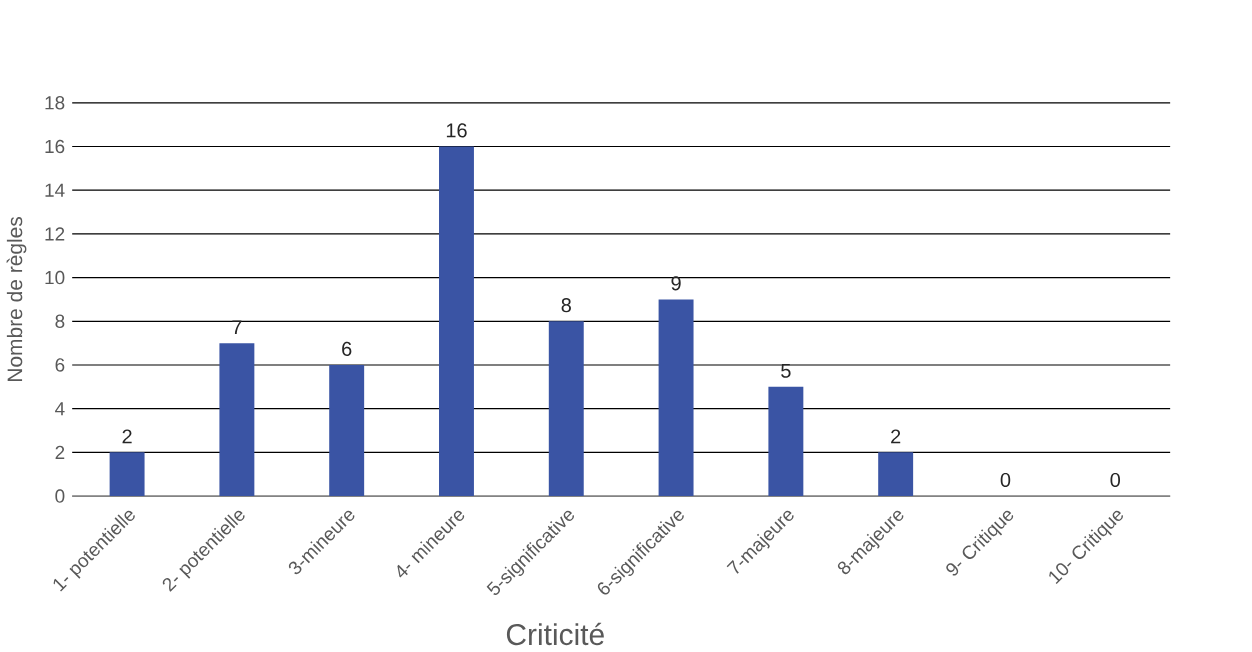  I want to click on y-tick-label: 10, so click(55, 277).